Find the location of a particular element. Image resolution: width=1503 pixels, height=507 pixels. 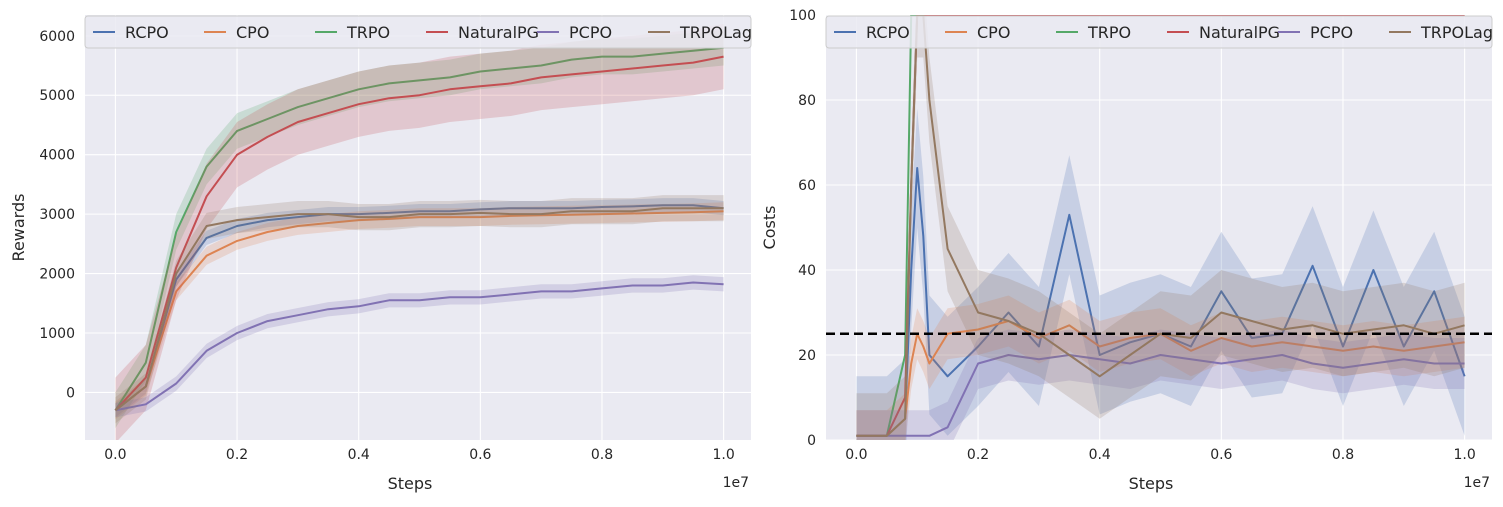

rewards-x-axis-multiplier: 1e7 is located at coordinates (736, 483).